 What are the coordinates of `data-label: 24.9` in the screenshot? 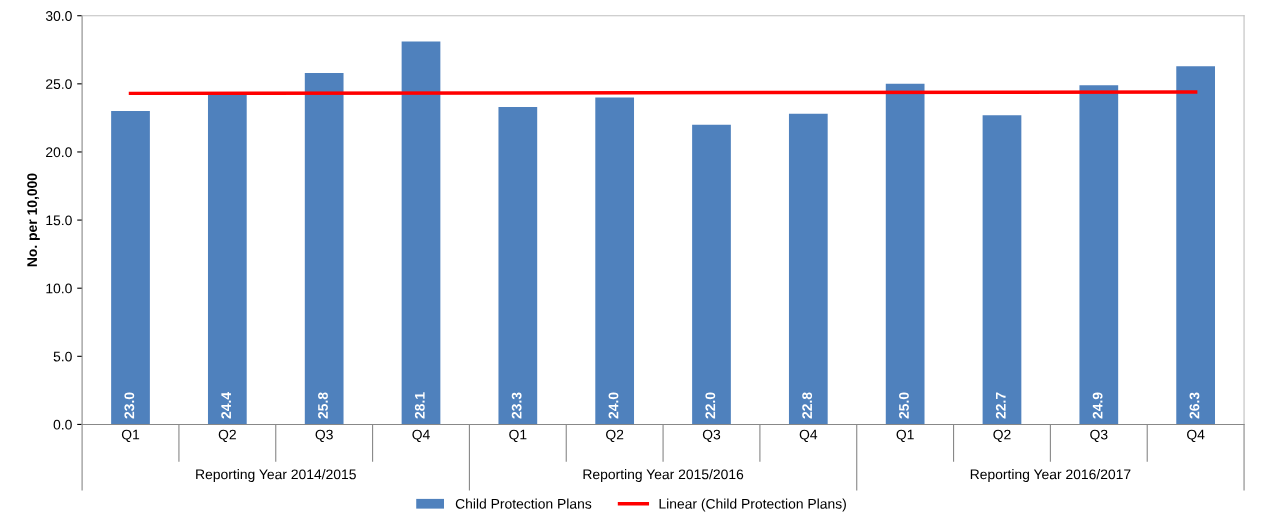 It's located at (1097, 405).